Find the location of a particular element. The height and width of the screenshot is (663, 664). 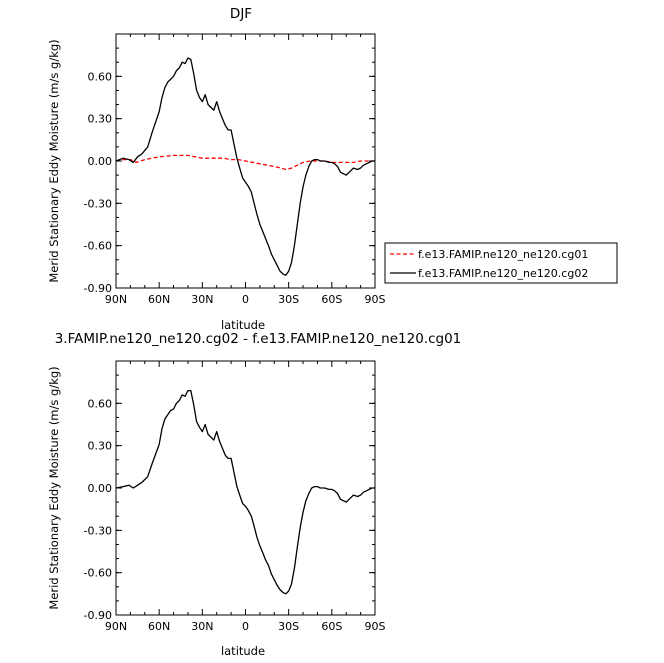

legend-label-cg01: f.e13.FAMIP.ne120_ne120.cg01 is located at coordinates (503, 254).